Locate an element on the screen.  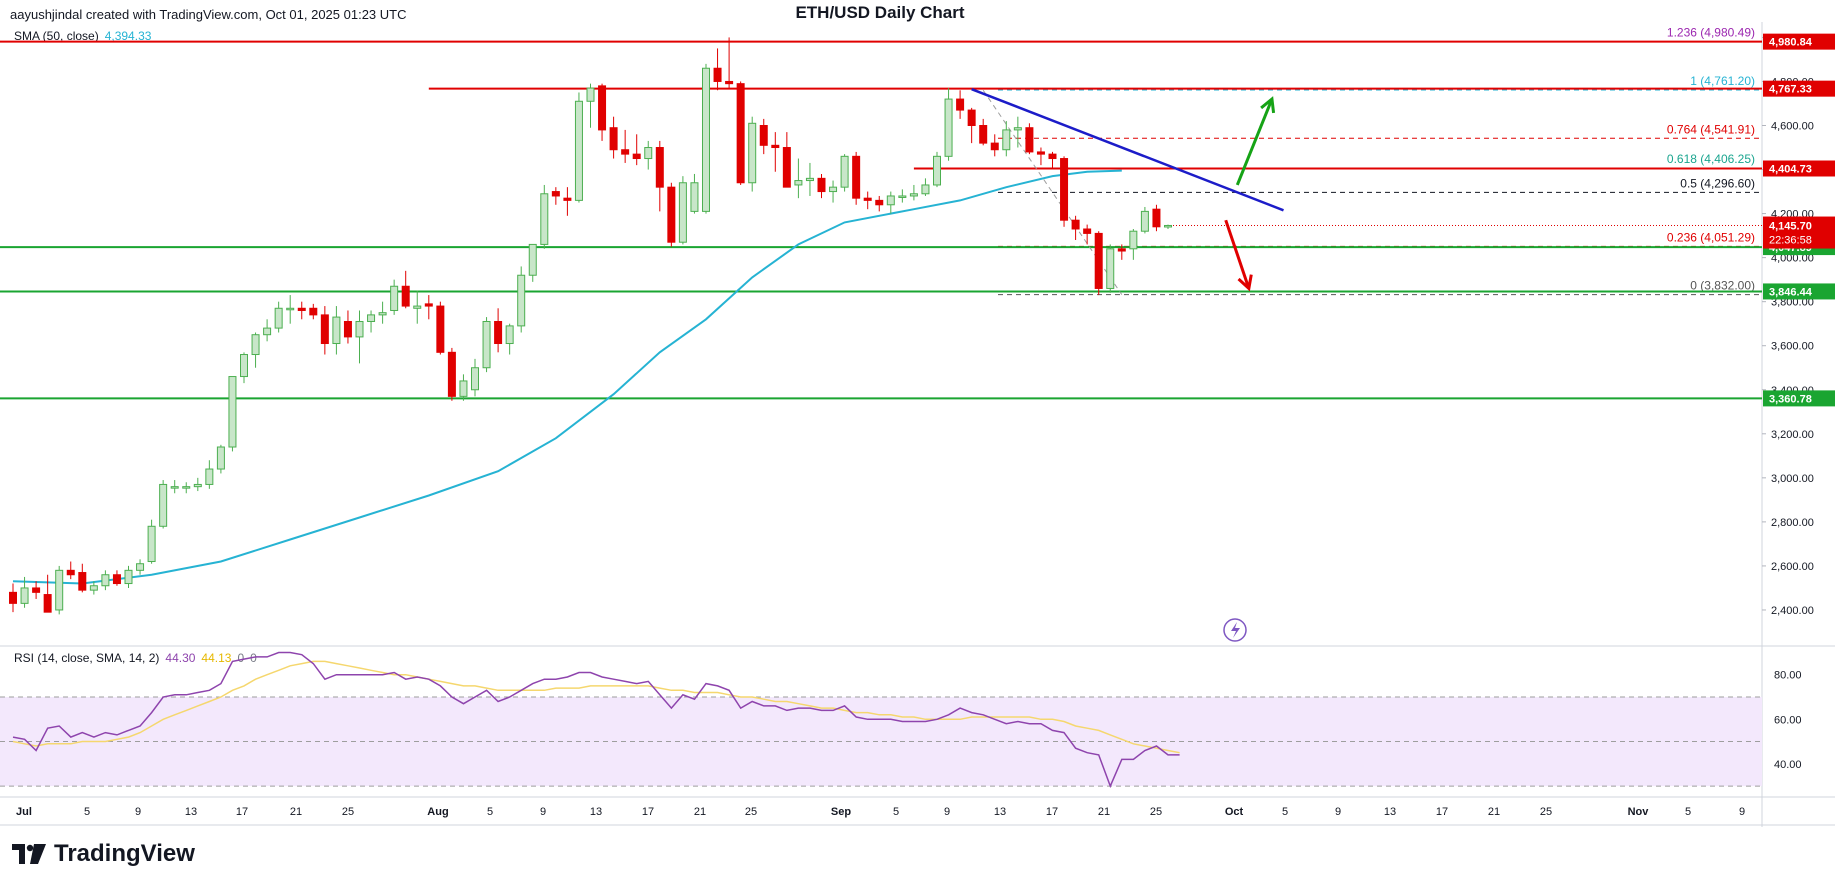
rsi-legend-extra1: 0 is located at coordinates (241, 658).